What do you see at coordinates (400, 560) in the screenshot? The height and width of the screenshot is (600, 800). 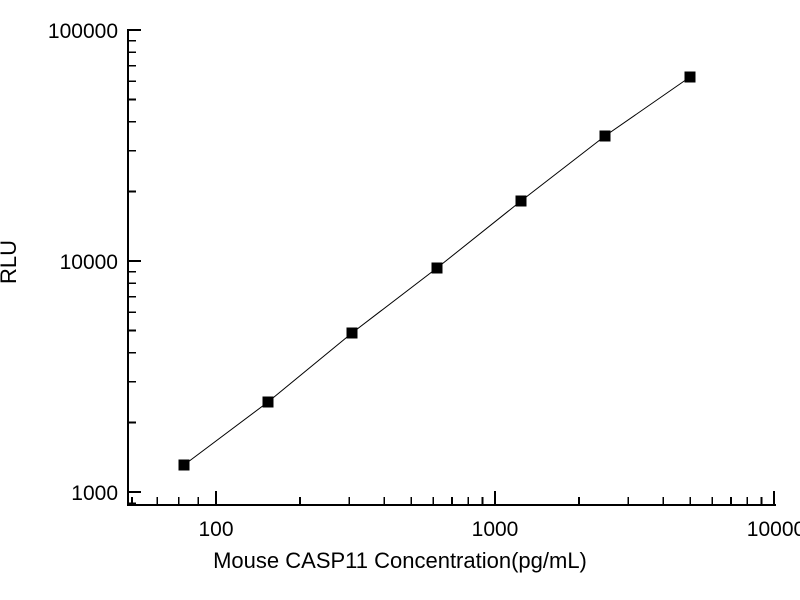 I see `x-axis-title: Mouse CASP11 Concentration(pg/mL)` at bounding box center [400, 560].